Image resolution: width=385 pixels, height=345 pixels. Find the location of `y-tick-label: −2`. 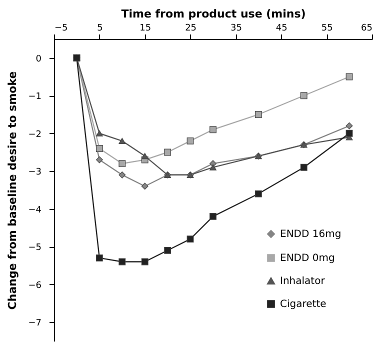

y-tick-label: −2 is located at coordinates (35, 135).